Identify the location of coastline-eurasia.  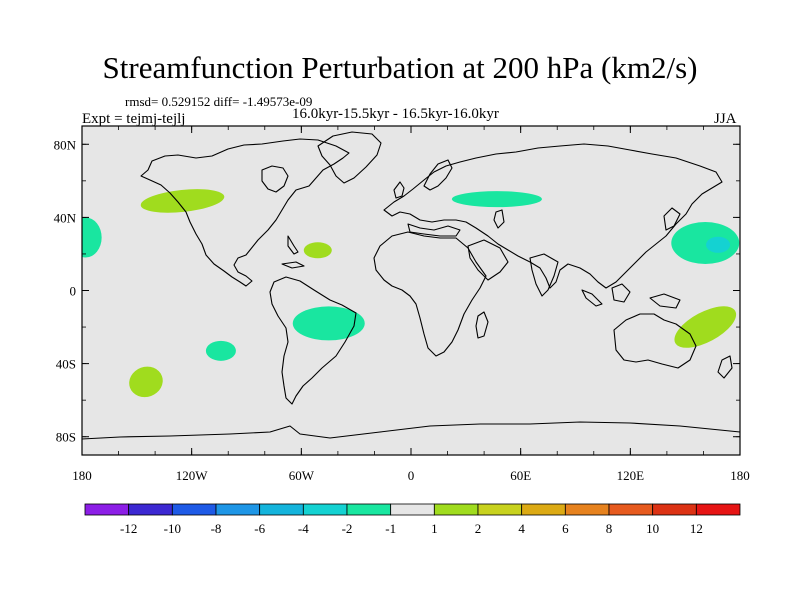
(553, 216).